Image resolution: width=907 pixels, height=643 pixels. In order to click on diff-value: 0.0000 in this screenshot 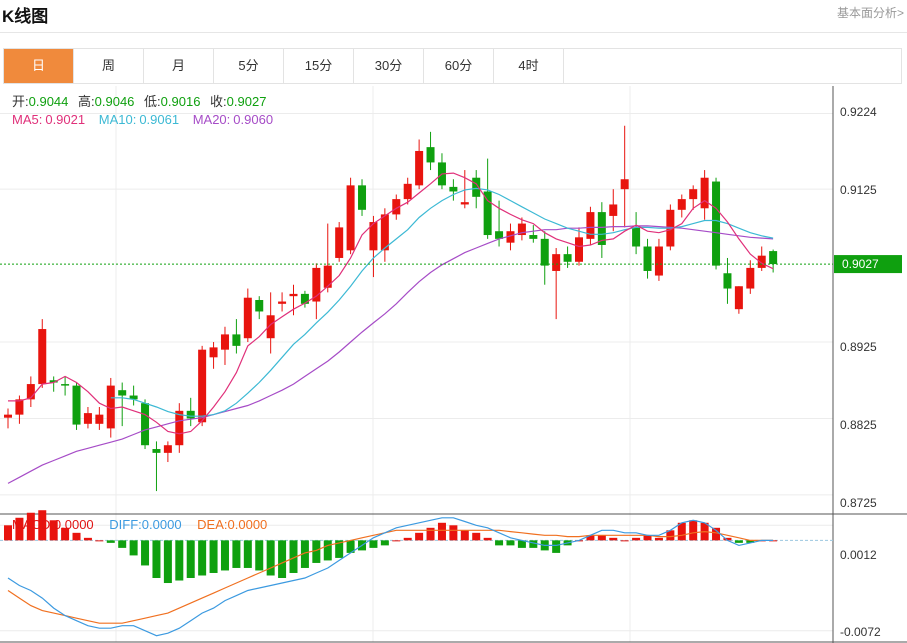, I will do `click(162, 524)`.